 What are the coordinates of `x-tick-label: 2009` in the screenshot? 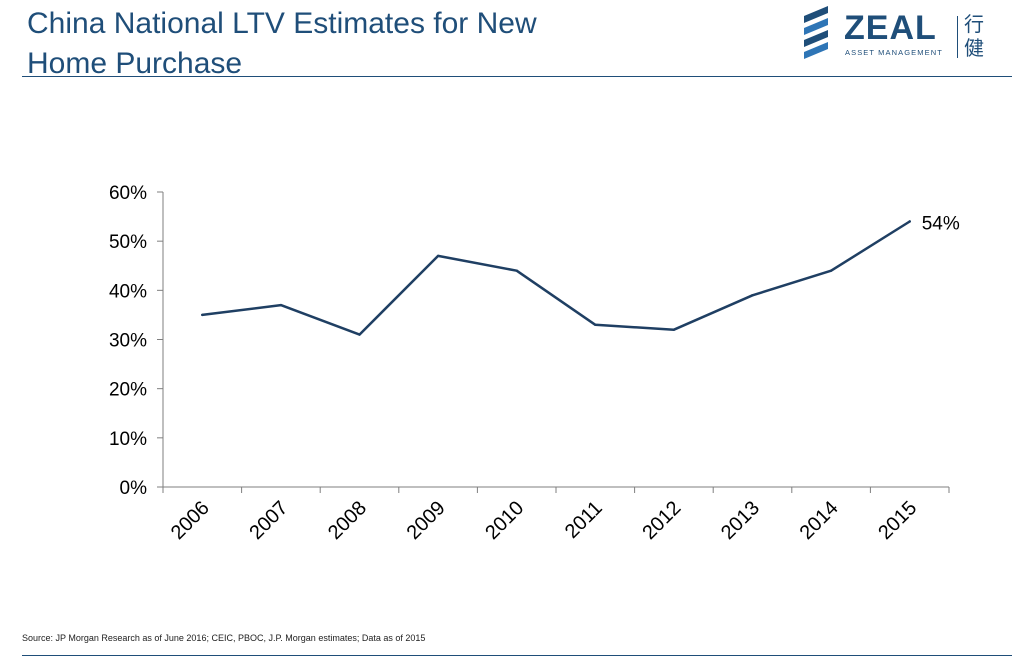 It's located at (426, 520).